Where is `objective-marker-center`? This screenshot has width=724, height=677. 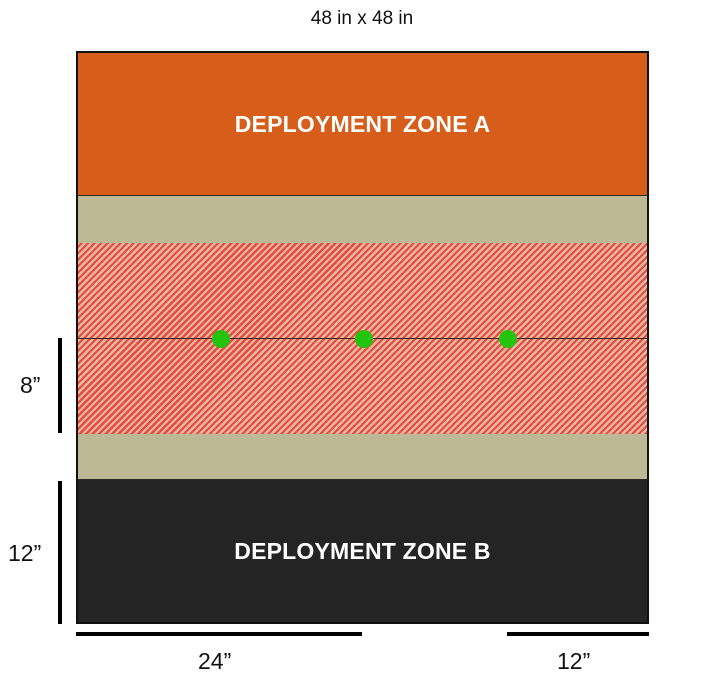 objective-marker-center is located at coordinates (364, 339).